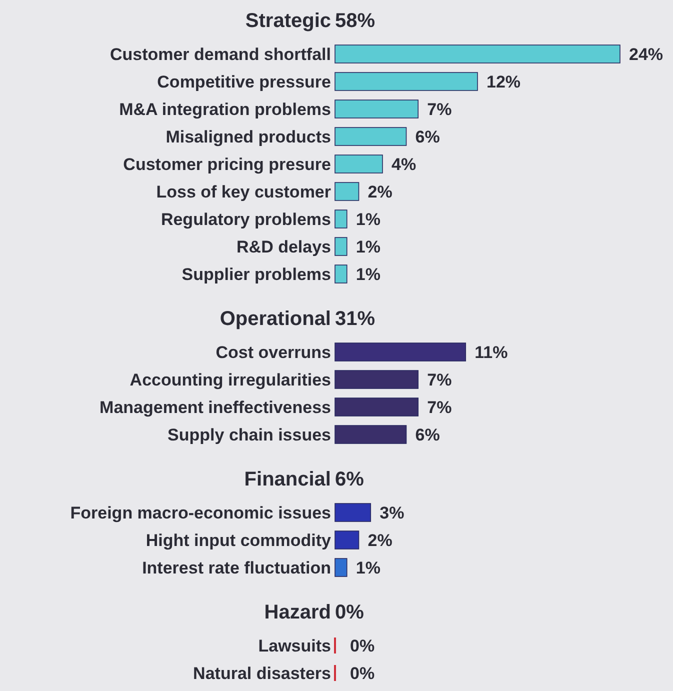 This screenshot has width=673, height=691. I want to click on y-tick-label: Regulatory problems, so click(245, 219).